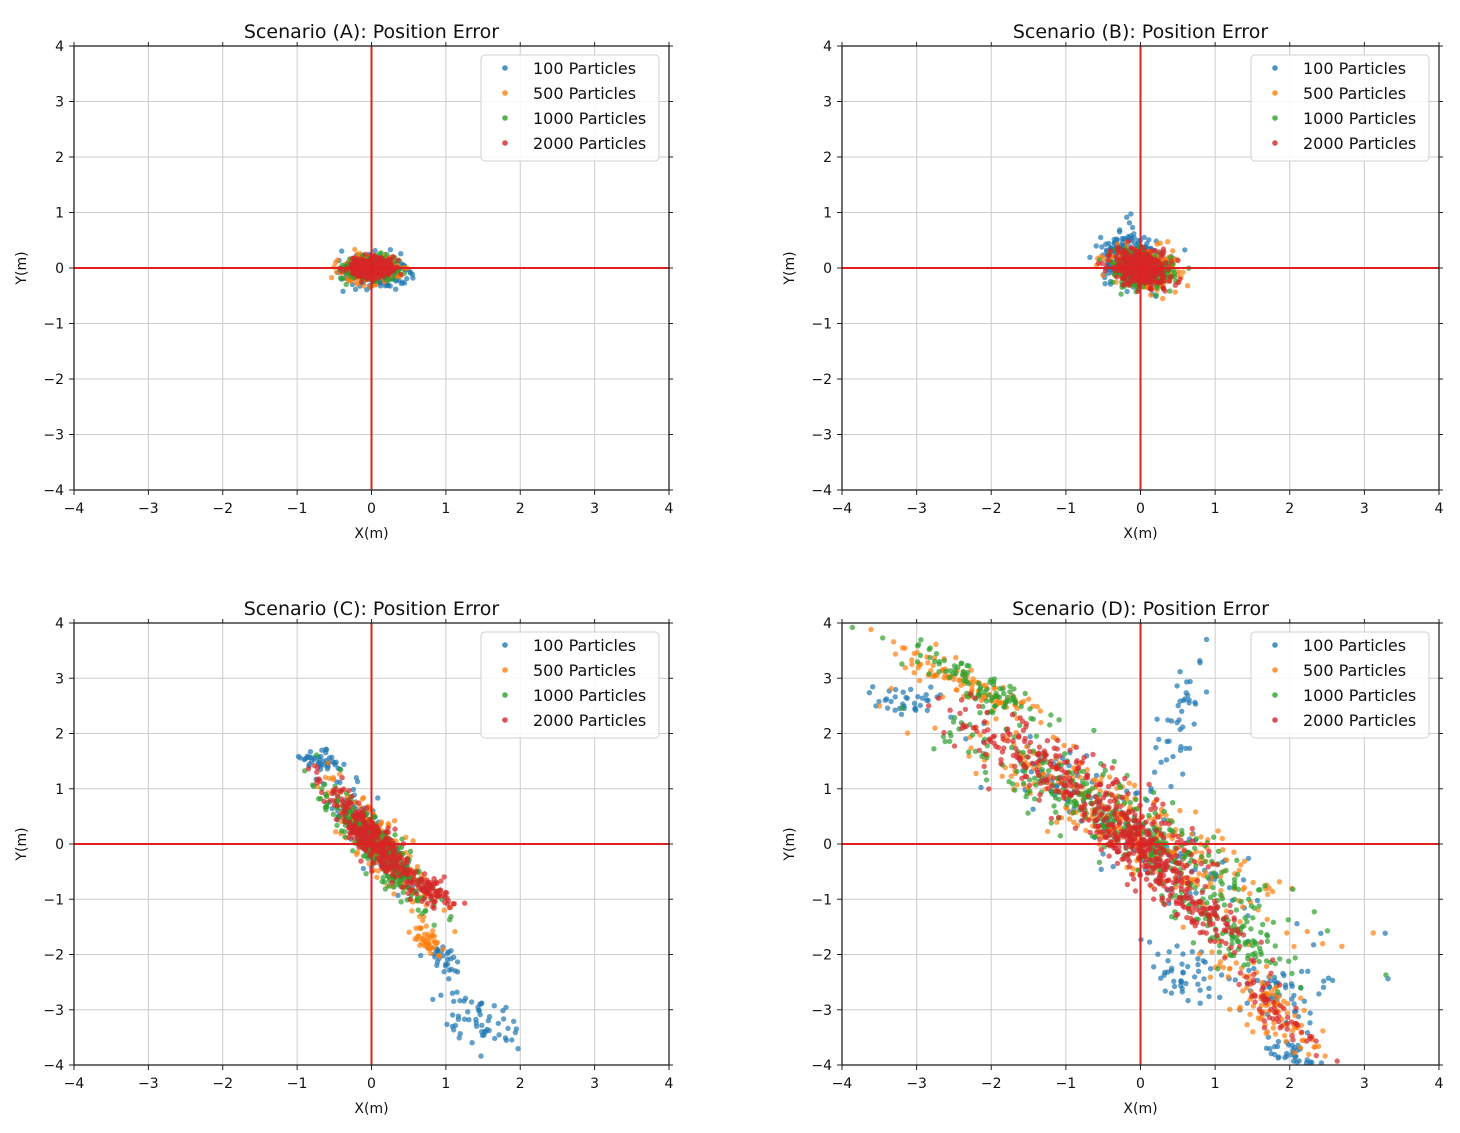 The image size is (1460, 1133). Describe the element at coordinates (297, 1084) in the screenshot. I see `x-tick-label: −1` at that location.